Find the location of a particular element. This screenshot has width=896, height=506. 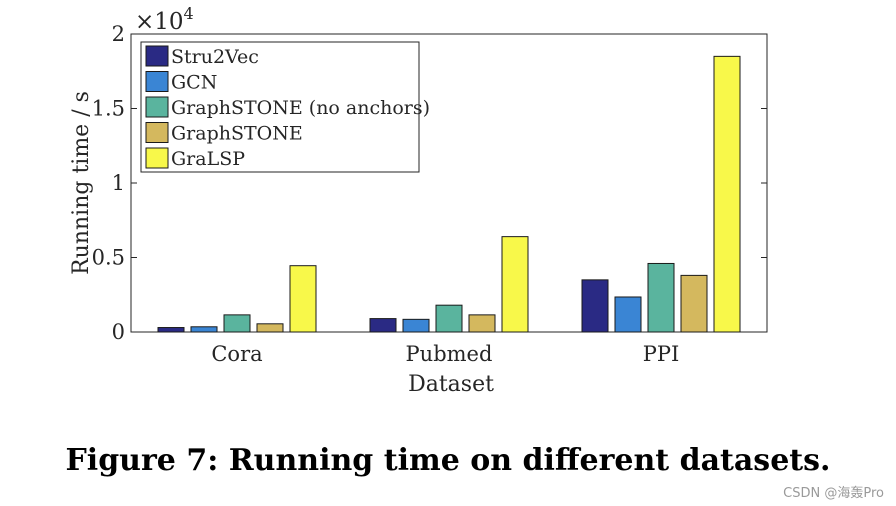

y-exponent-label: ×10⁴ is located at coordinates (164, 19).